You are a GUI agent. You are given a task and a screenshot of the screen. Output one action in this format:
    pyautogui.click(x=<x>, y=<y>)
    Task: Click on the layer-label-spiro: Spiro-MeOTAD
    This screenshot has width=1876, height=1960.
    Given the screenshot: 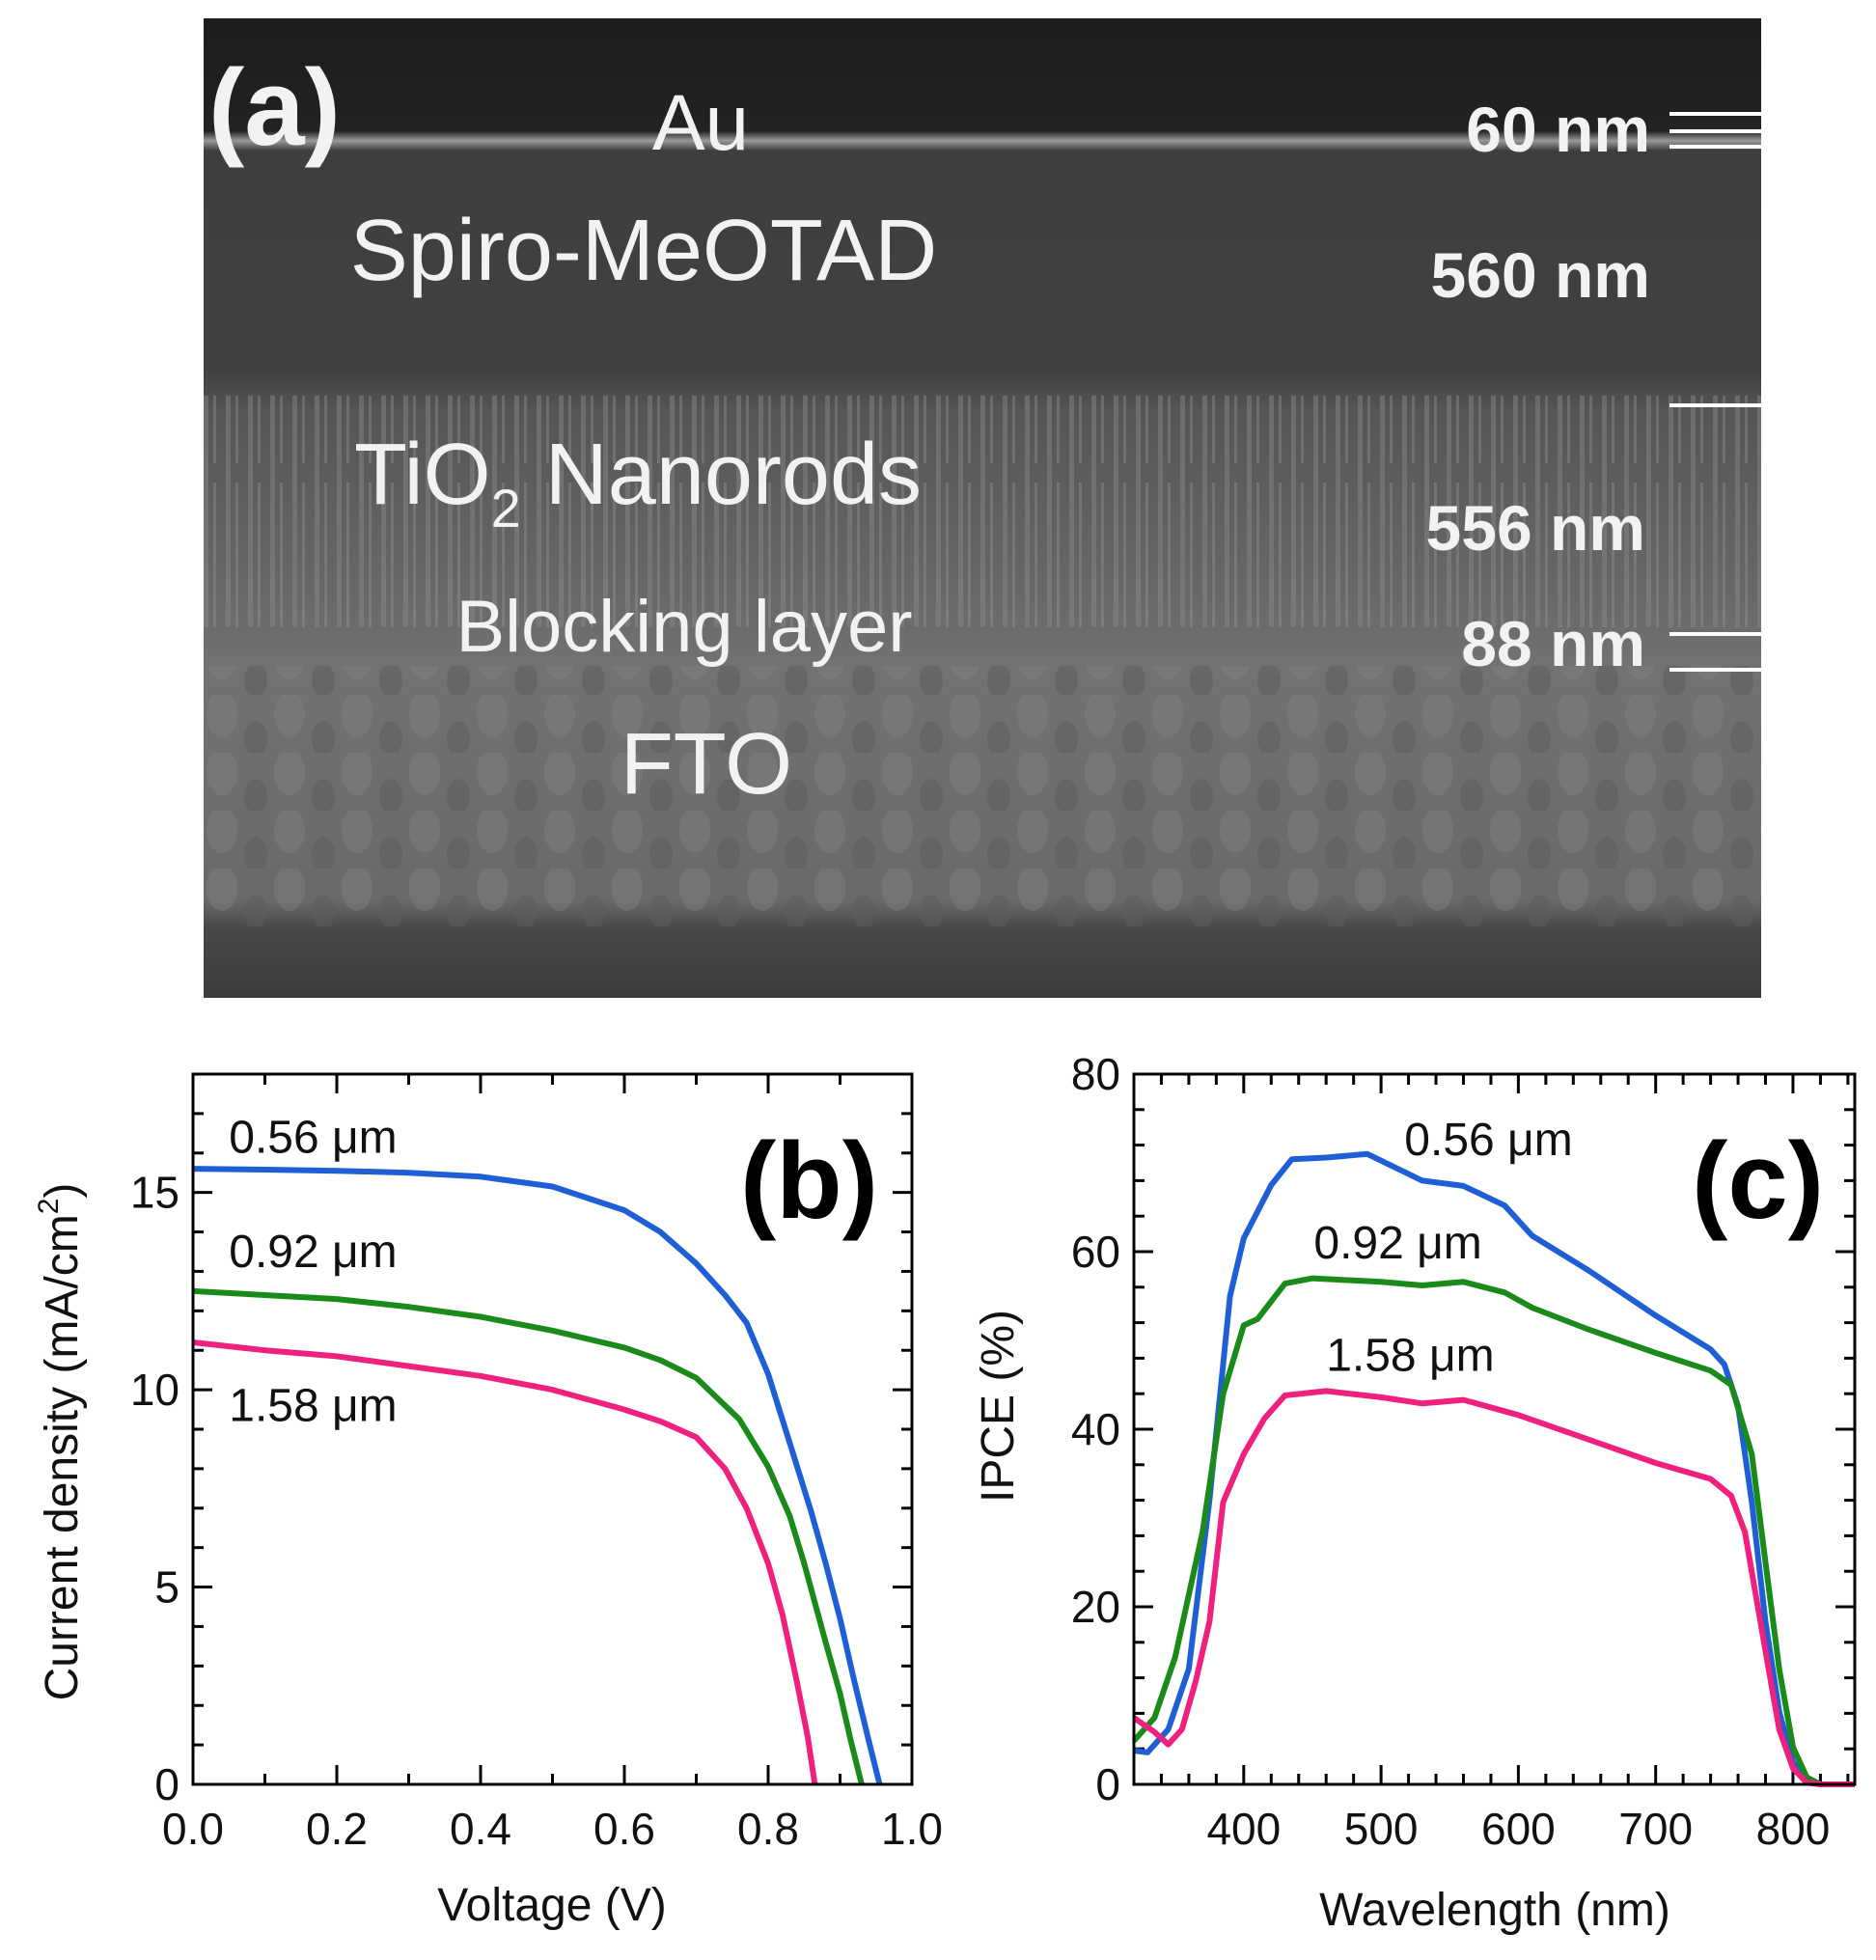 What is the action you would take?
    pyautogui.click(x=643, y=251)
    